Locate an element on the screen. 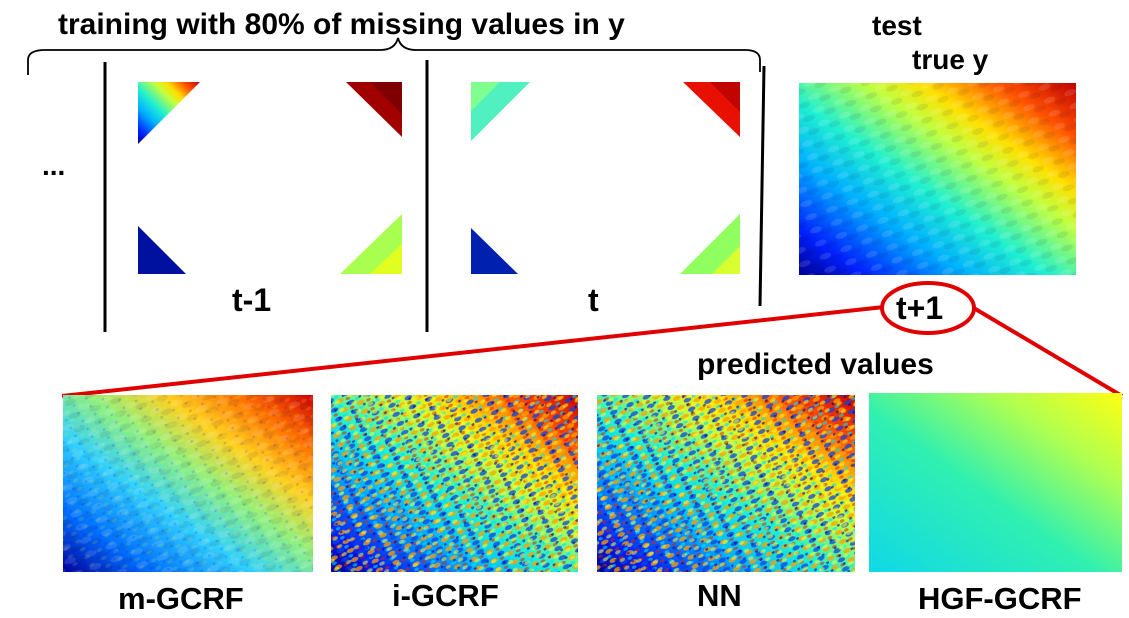  separator-line is located at coordinates (762, 186).